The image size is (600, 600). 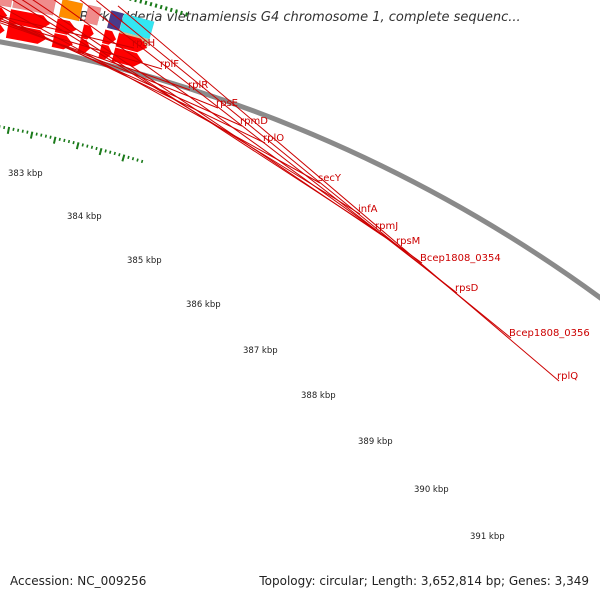 What do you see at coordinates (6, 4) in the screenshot?
I see `gene-rpsM` at bounding box center [6, 4].